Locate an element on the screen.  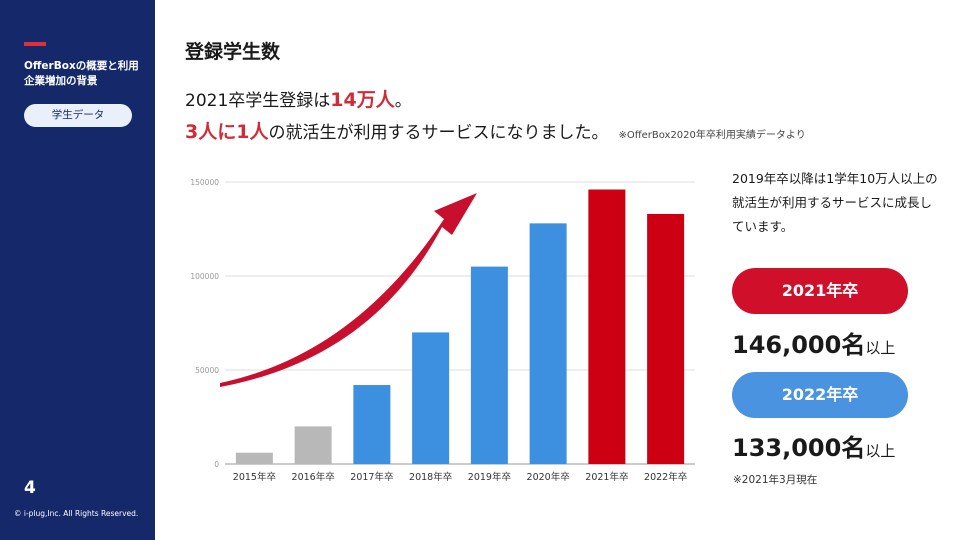
value-2021-number: 146,000名 is located at coordinates (799, 345).